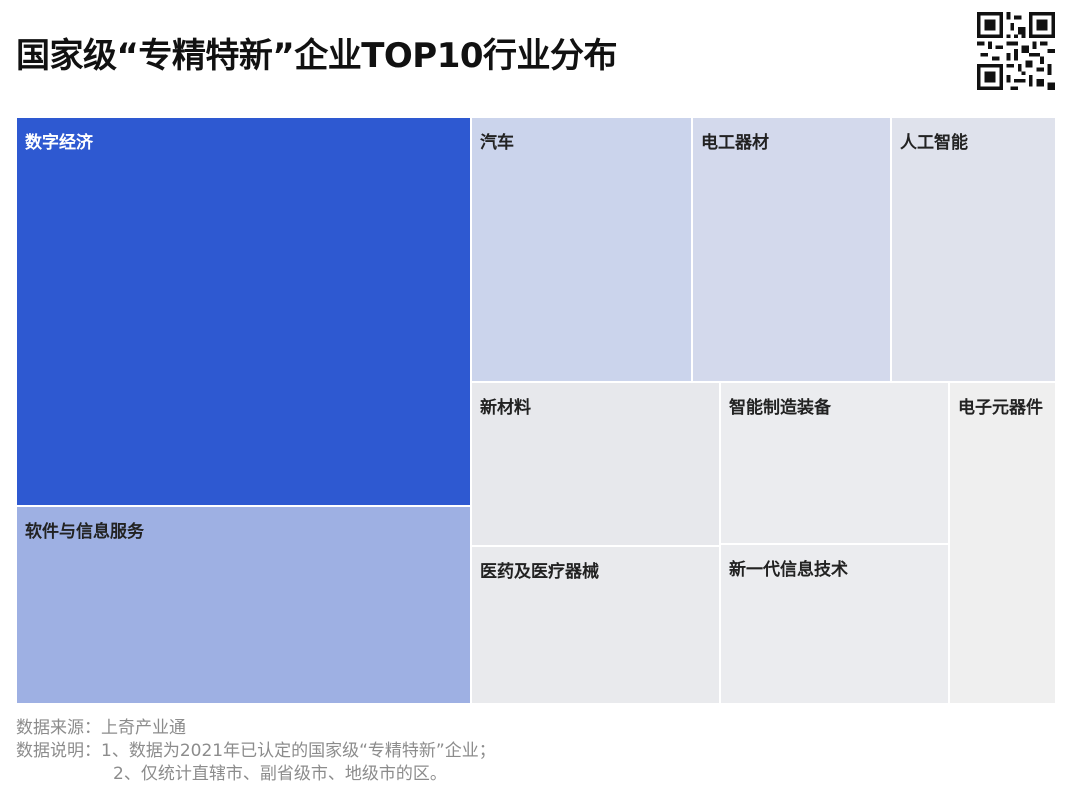  Describe the element at coordinates (595, 464) in the screenshot. I see `treemap-cell-new-materials: 新材料` at that location.